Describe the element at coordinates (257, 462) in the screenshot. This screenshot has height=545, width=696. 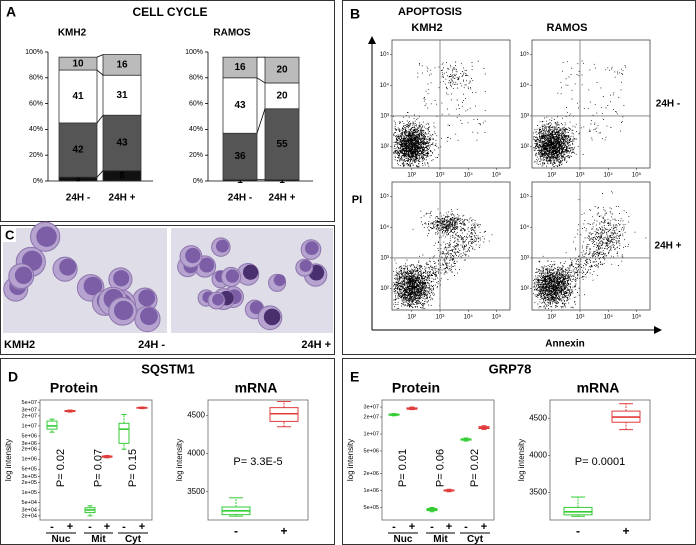
I see `p-value: P= 3.3E-5` at that location.